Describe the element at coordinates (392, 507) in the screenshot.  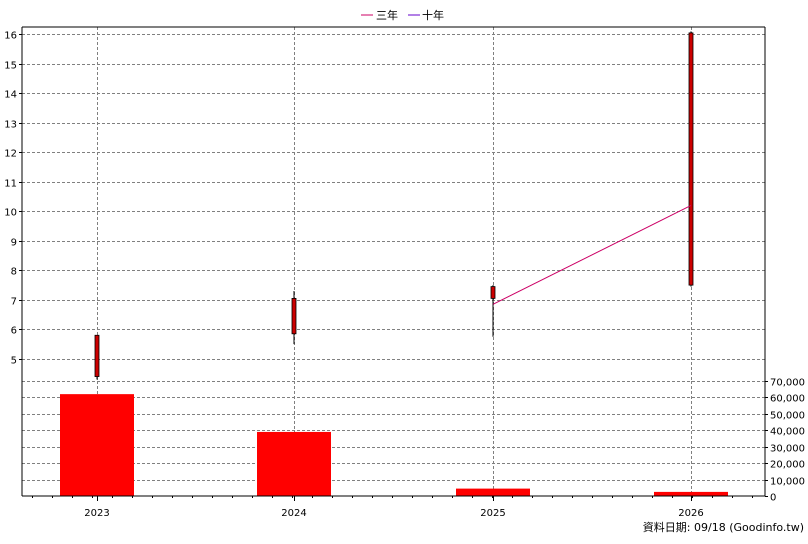
I see `x-axis: 2023 2024 2025 2026` at that location.